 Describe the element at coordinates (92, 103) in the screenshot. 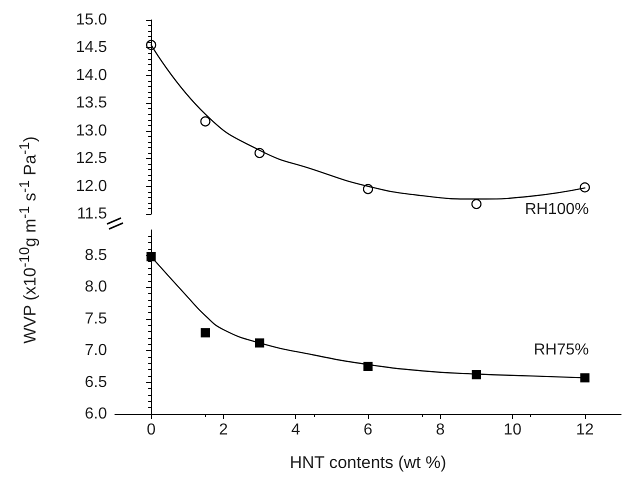

I see `y-tick-label: 13.5` at that location.